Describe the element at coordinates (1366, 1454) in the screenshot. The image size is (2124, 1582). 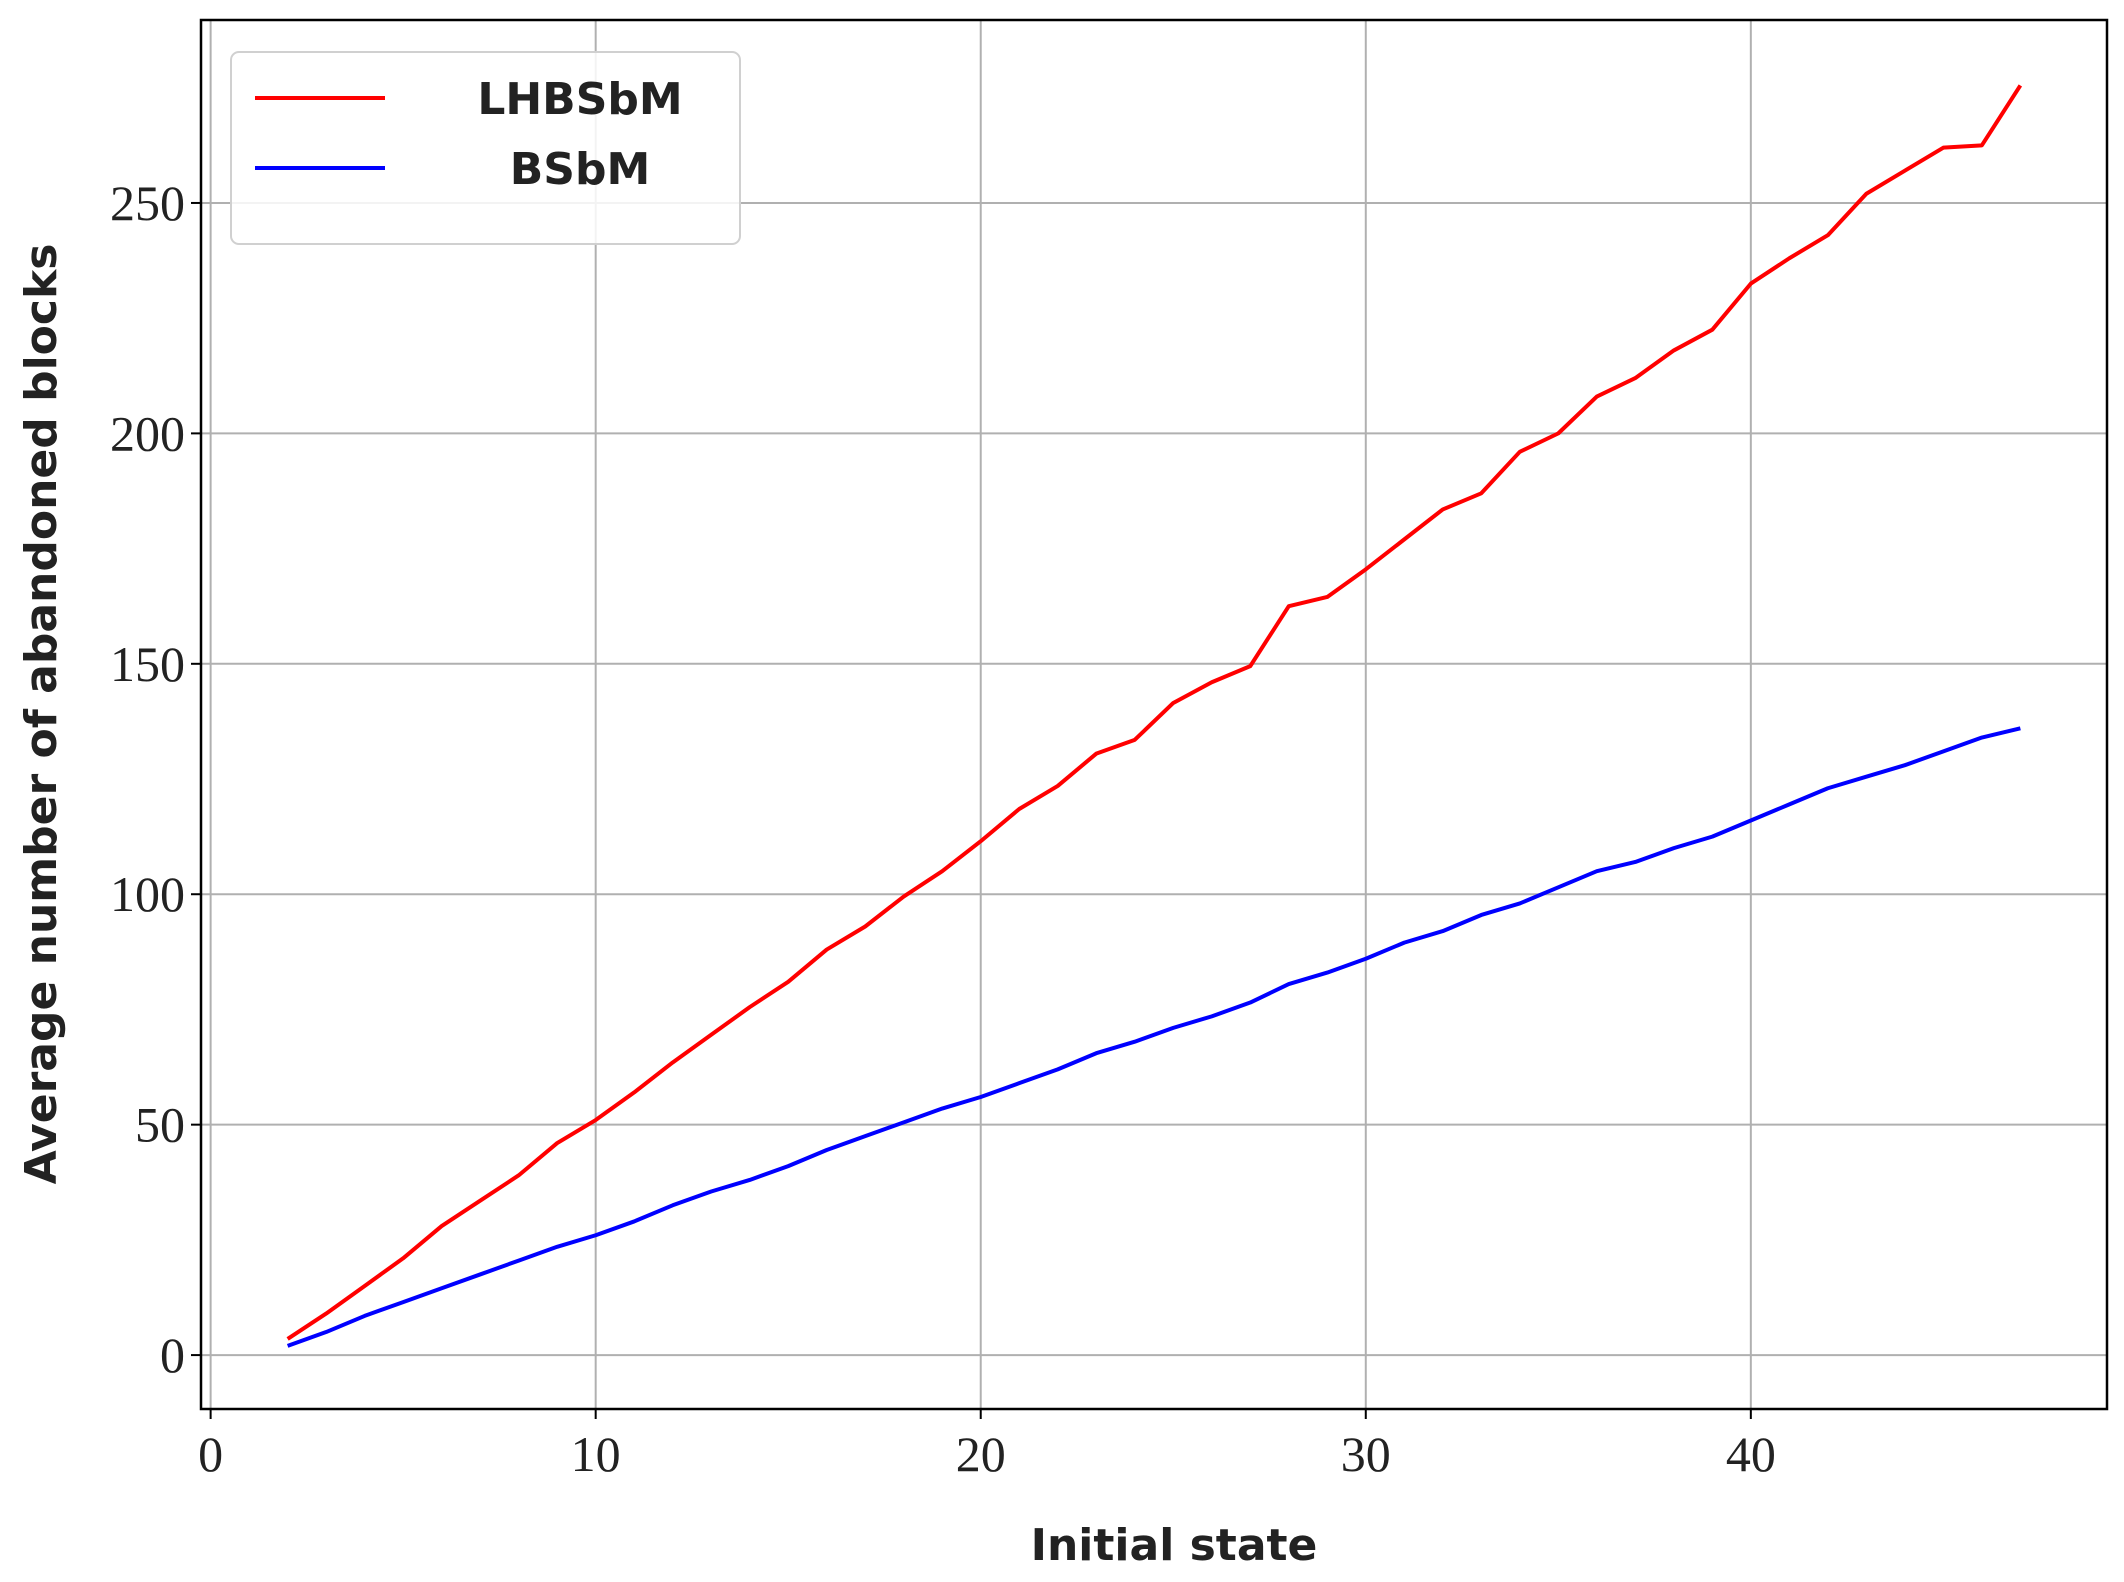
I see `x-tick-label: 30` at that location.